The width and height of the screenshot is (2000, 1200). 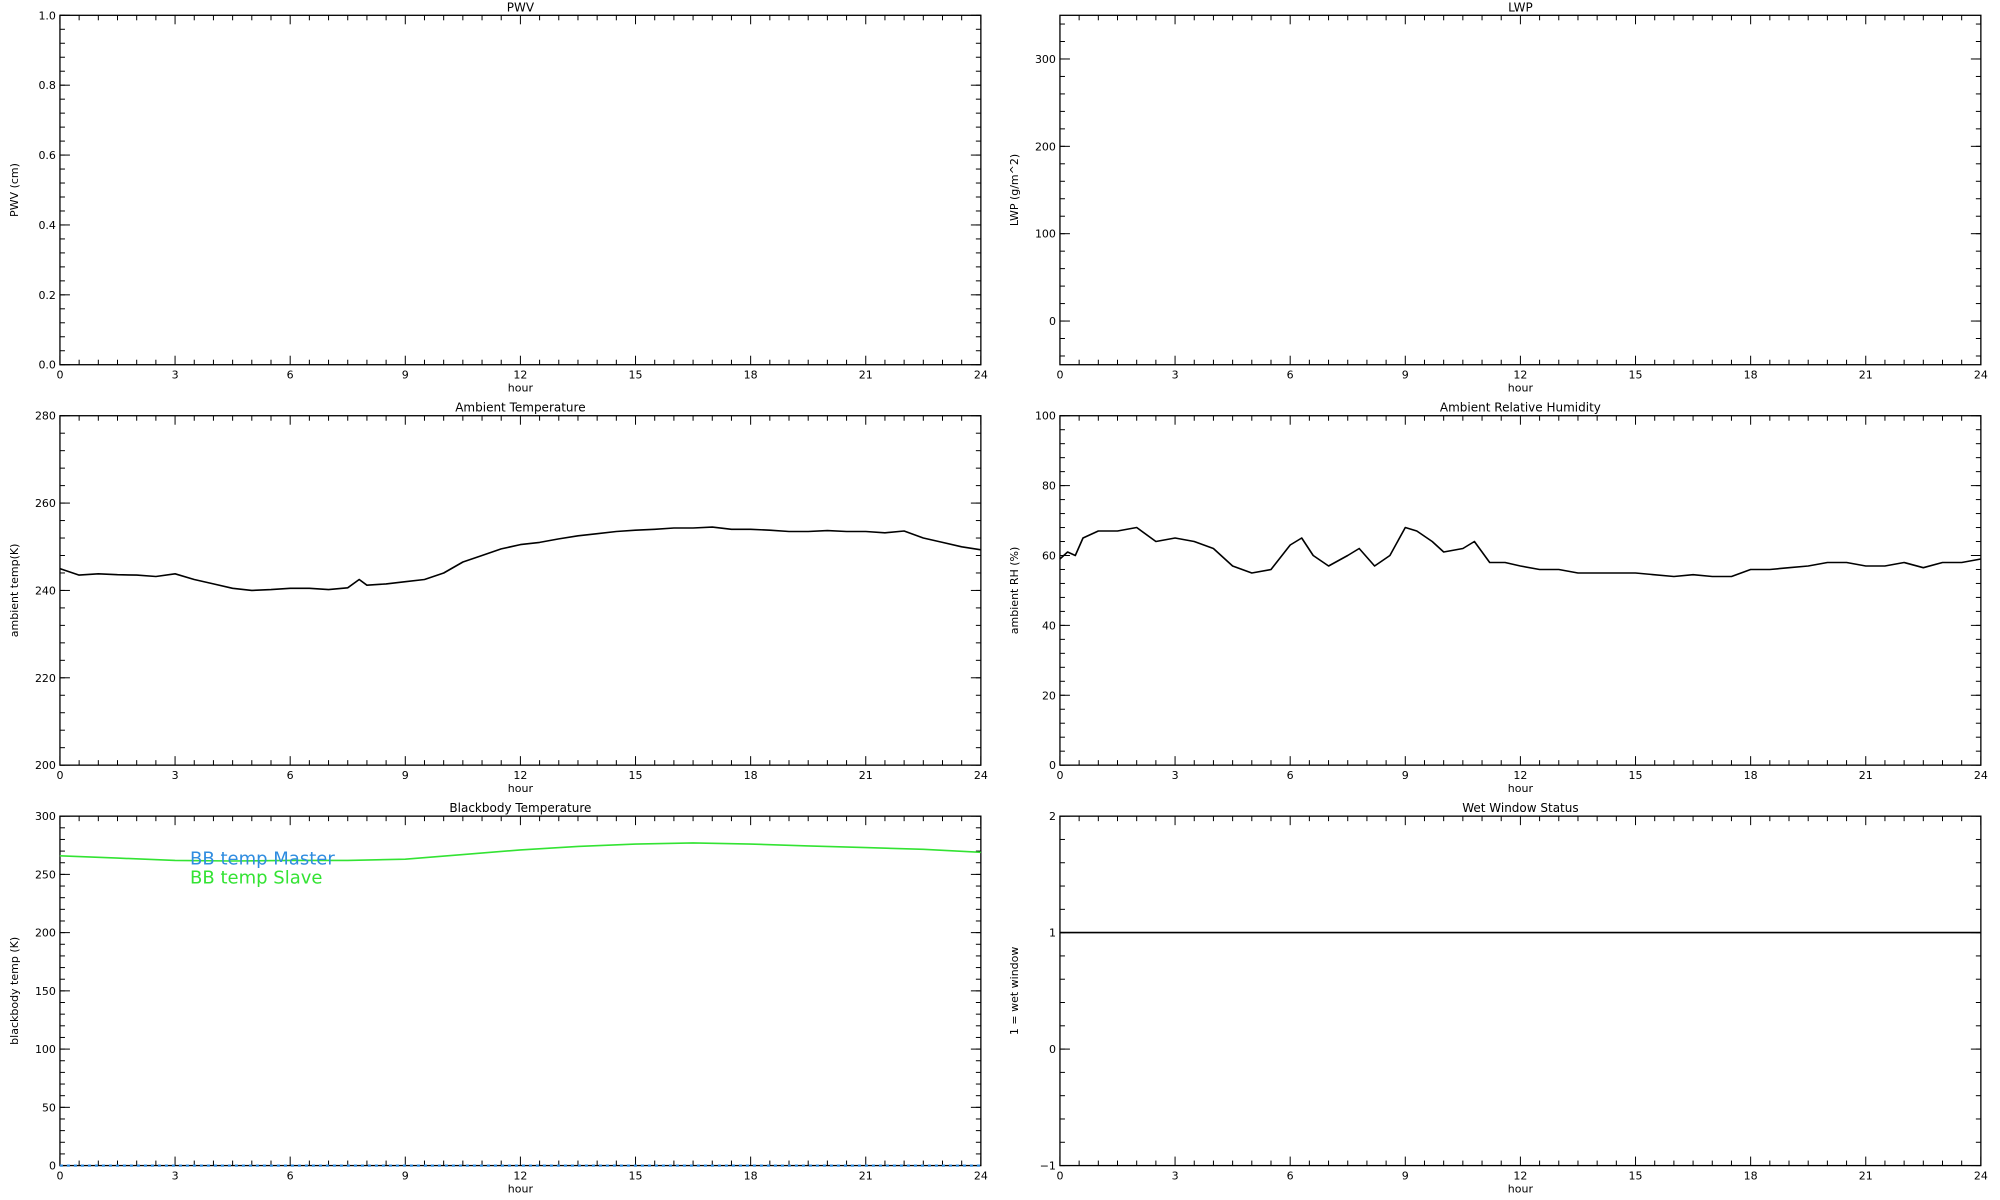 What do you see at coordinates (405, 775) in the screenshot?
I see `chart-2-xtick-label: 9` at bounding box center [405, 775].